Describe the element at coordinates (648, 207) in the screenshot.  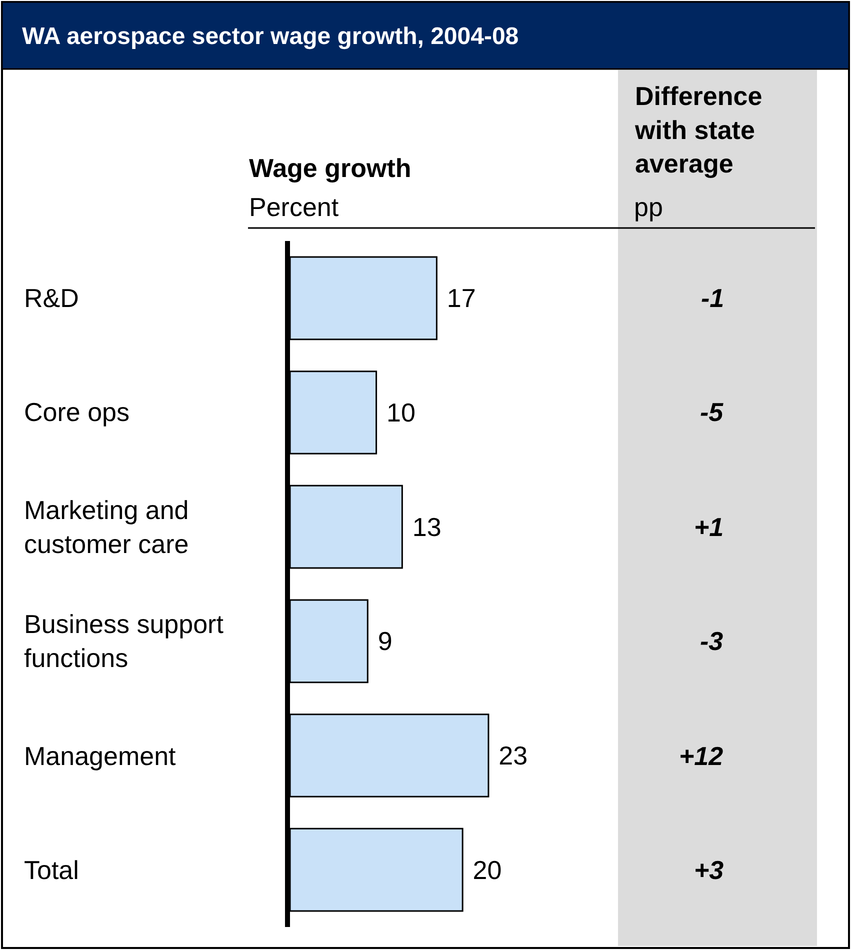
I see `text: pp` at that location.